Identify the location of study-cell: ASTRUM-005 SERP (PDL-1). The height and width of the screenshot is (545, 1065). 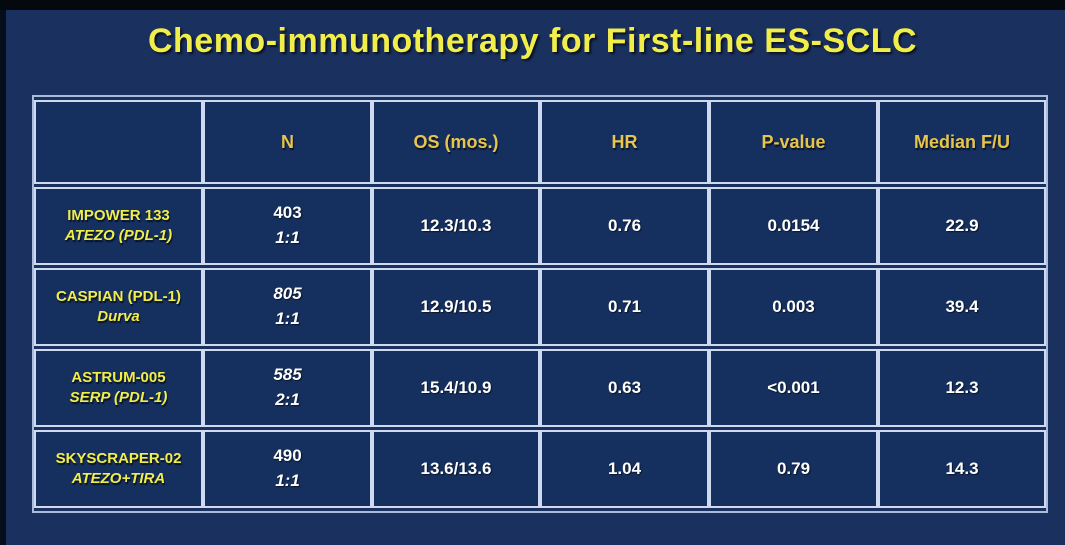
(118, 388).